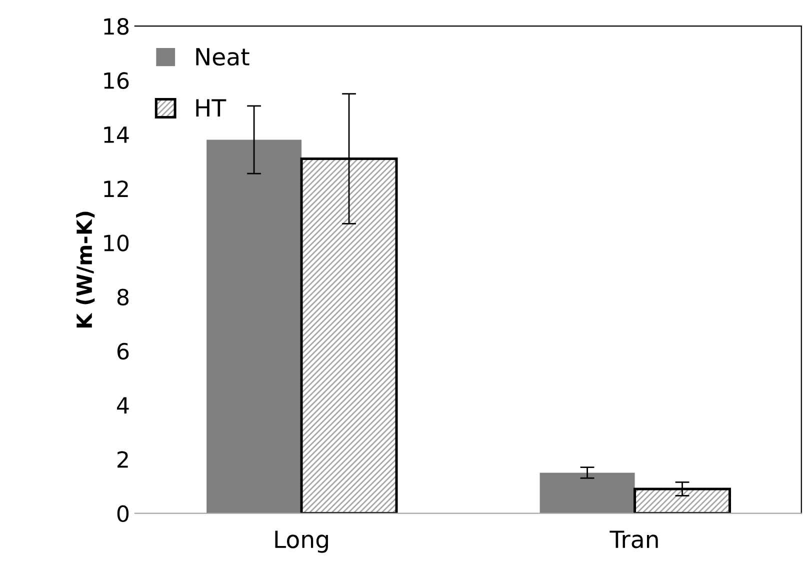  Describe the element at coordinates (116, 134) in the screenshot. I see `y-tick-label: 14` at that location.